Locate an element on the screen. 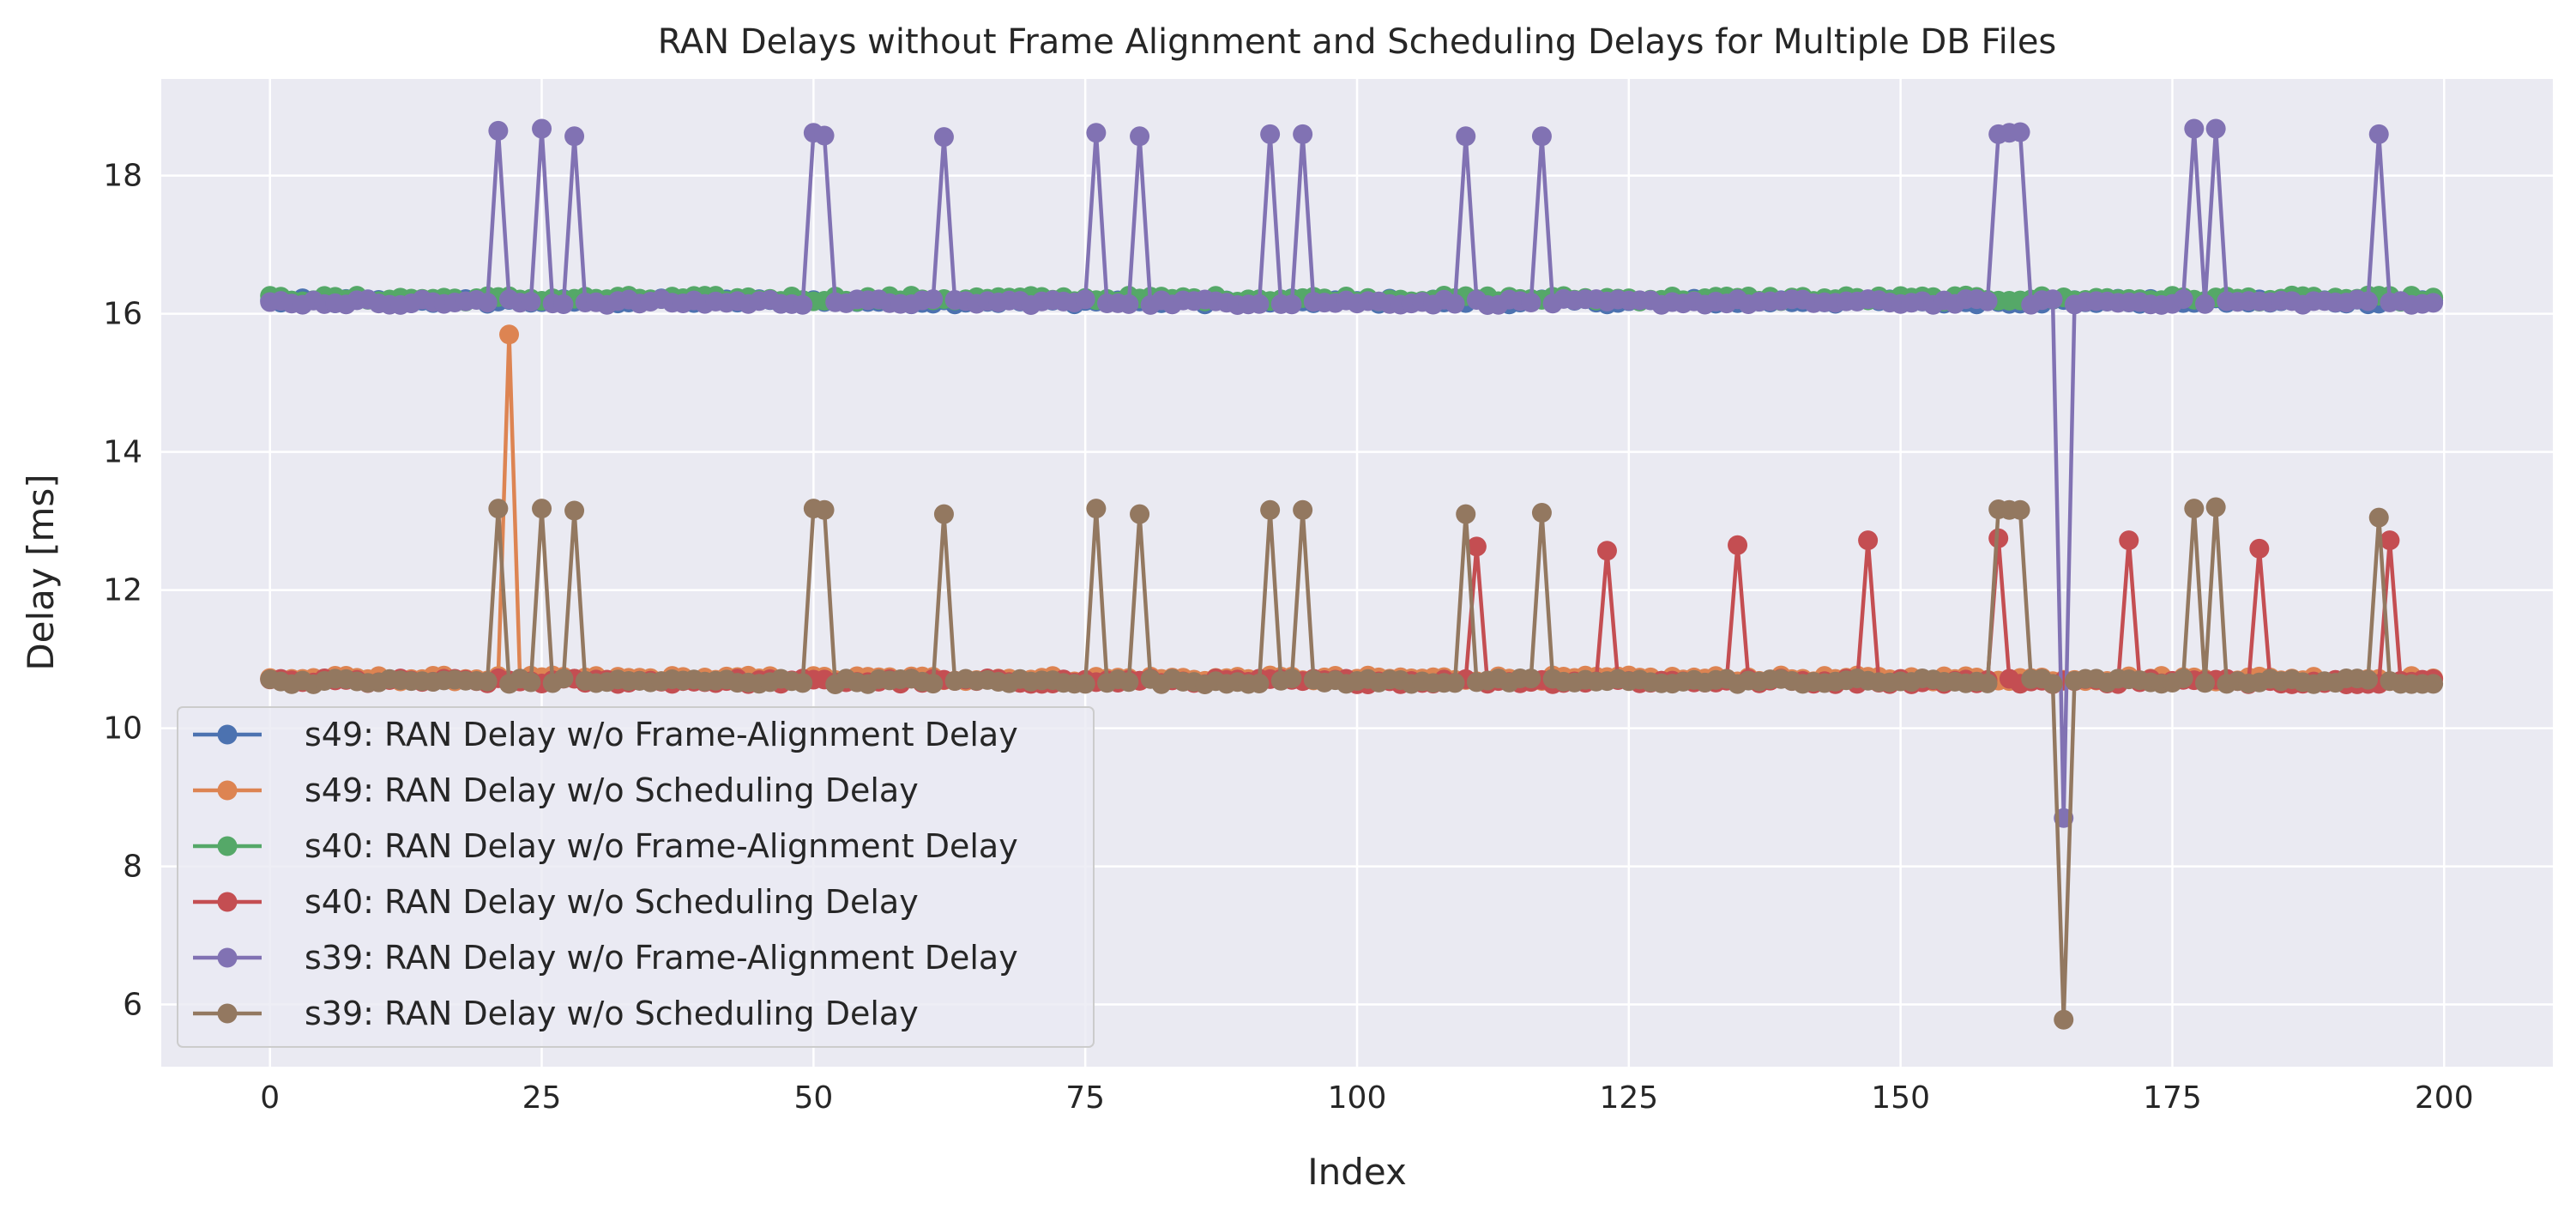 The image size is (2576, 1222). y-tick-label: 18 is located at coordinates (122, 176).